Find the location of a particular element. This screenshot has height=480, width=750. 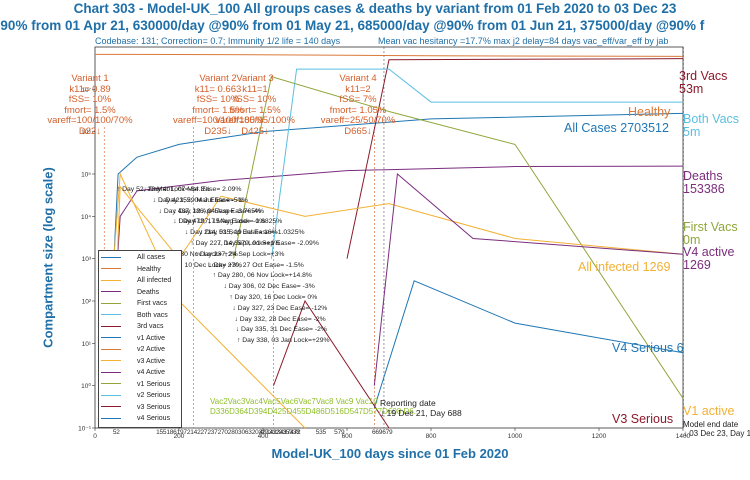

event-annotation: ↓ Day 535, 19 Jul Ease= -1.0325% is located at coordinates (252, 233).